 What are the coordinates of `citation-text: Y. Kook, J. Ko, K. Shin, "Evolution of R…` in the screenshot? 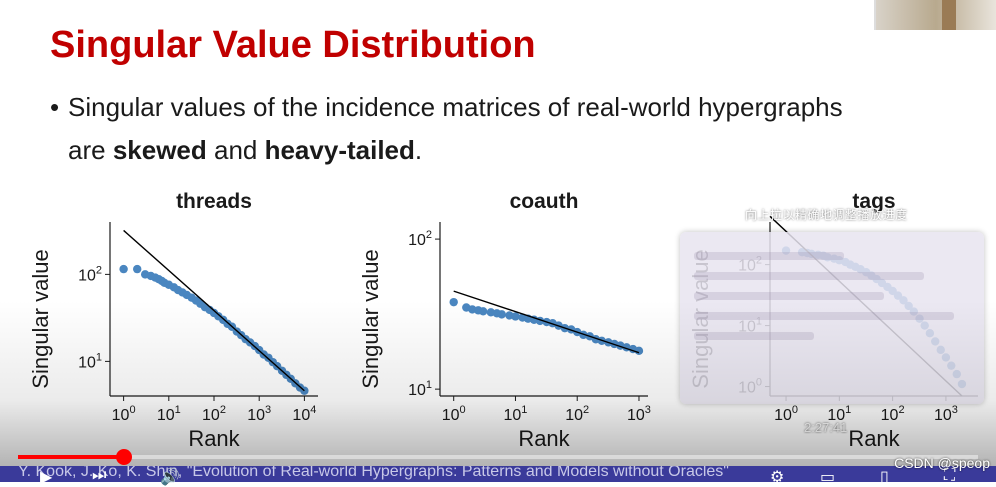 It's located at (373, 473).